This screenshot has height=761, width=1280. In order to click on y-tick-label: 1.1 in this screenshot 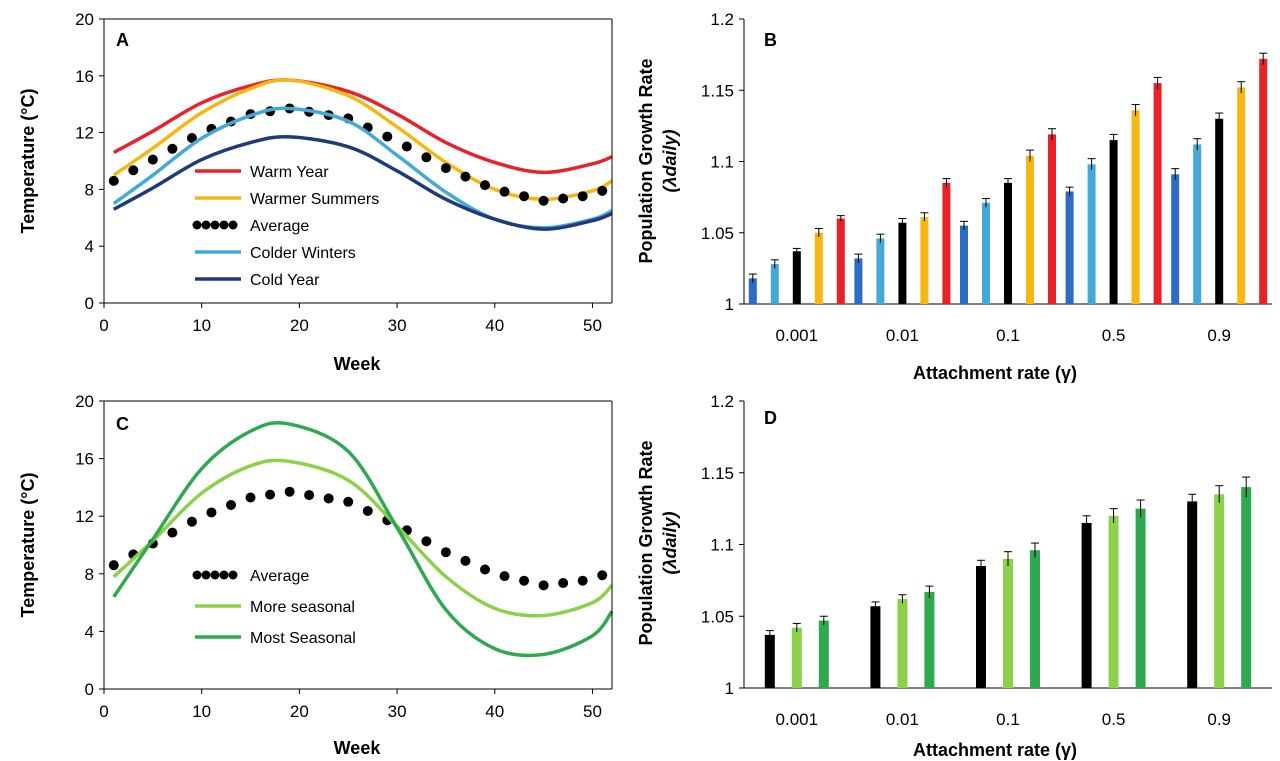, I will do `click(722, 545)`.